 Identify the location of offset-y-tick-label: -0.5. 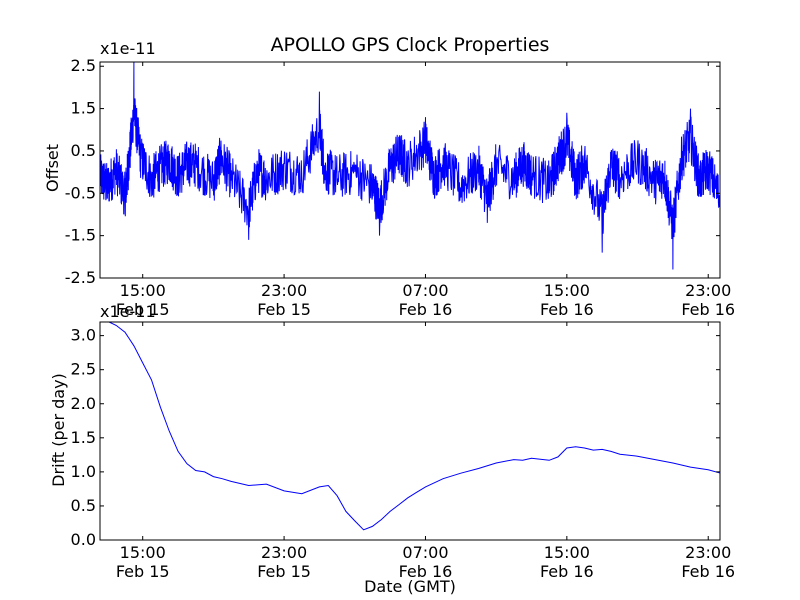
(80, 192).